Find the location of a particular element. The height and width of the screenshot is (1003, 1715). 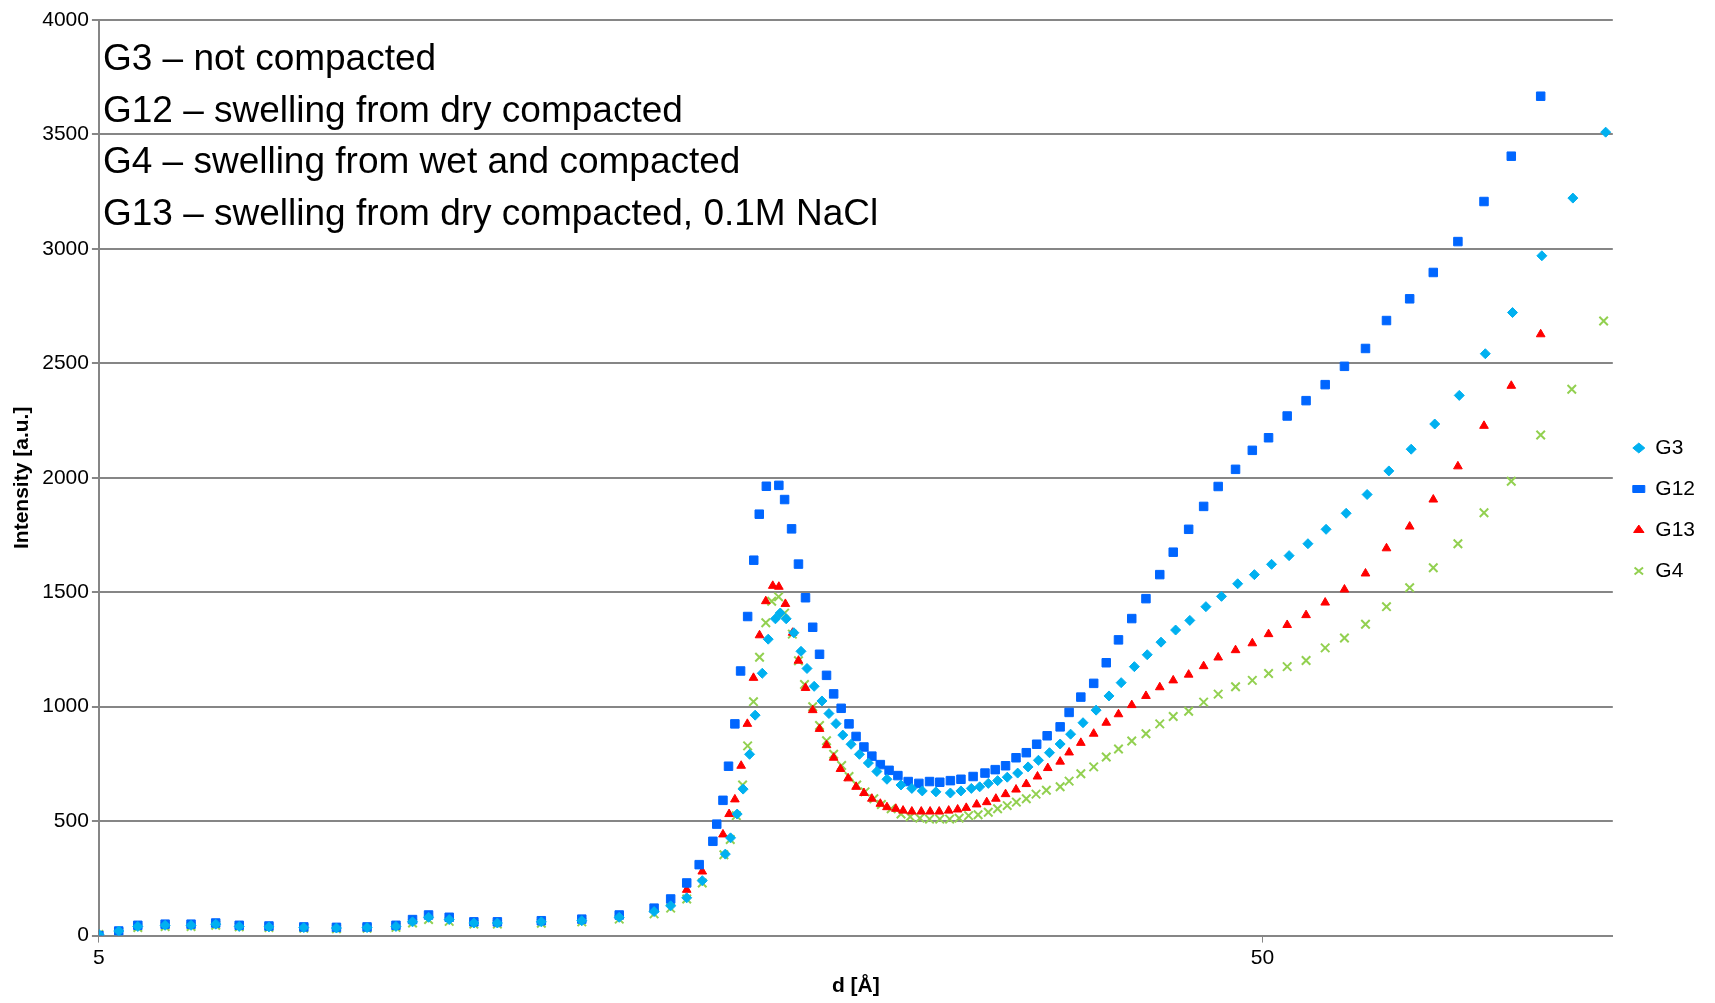

x-tick-label: 50 is located at coordinates (1262, 956).